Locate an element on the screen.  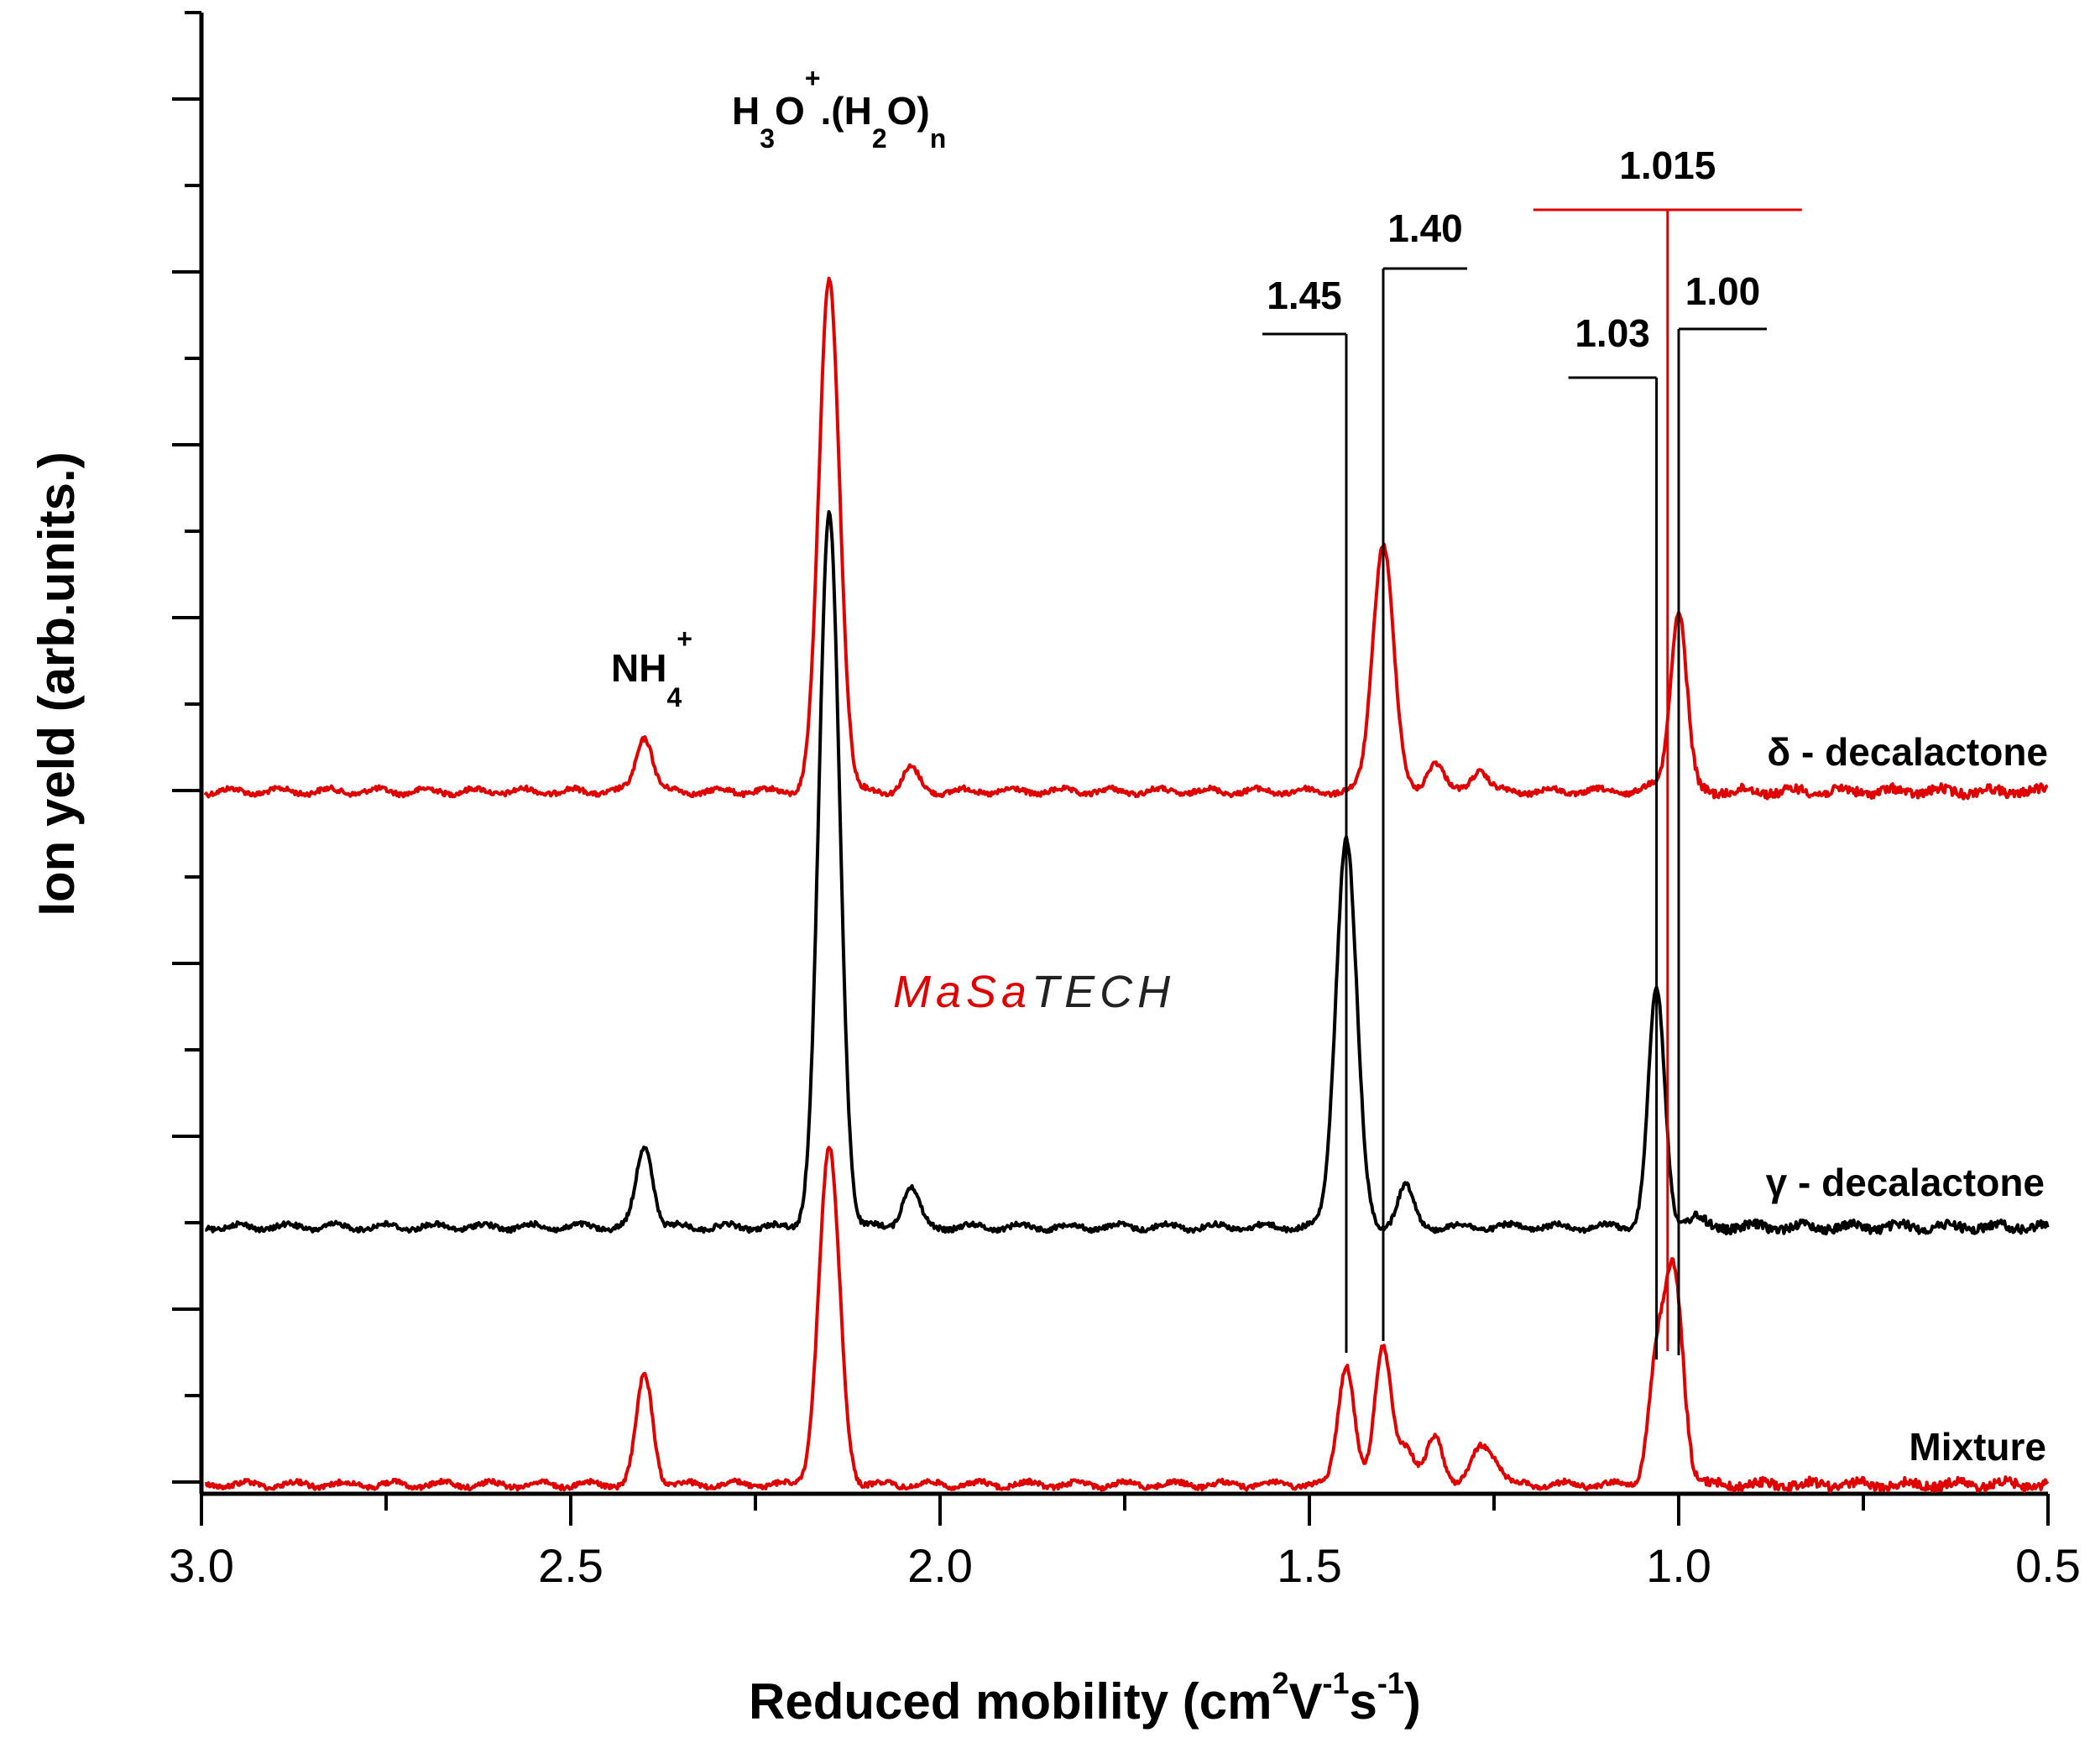
marker-1-40-label: 1.40 is located at coordinates (1425, 228).